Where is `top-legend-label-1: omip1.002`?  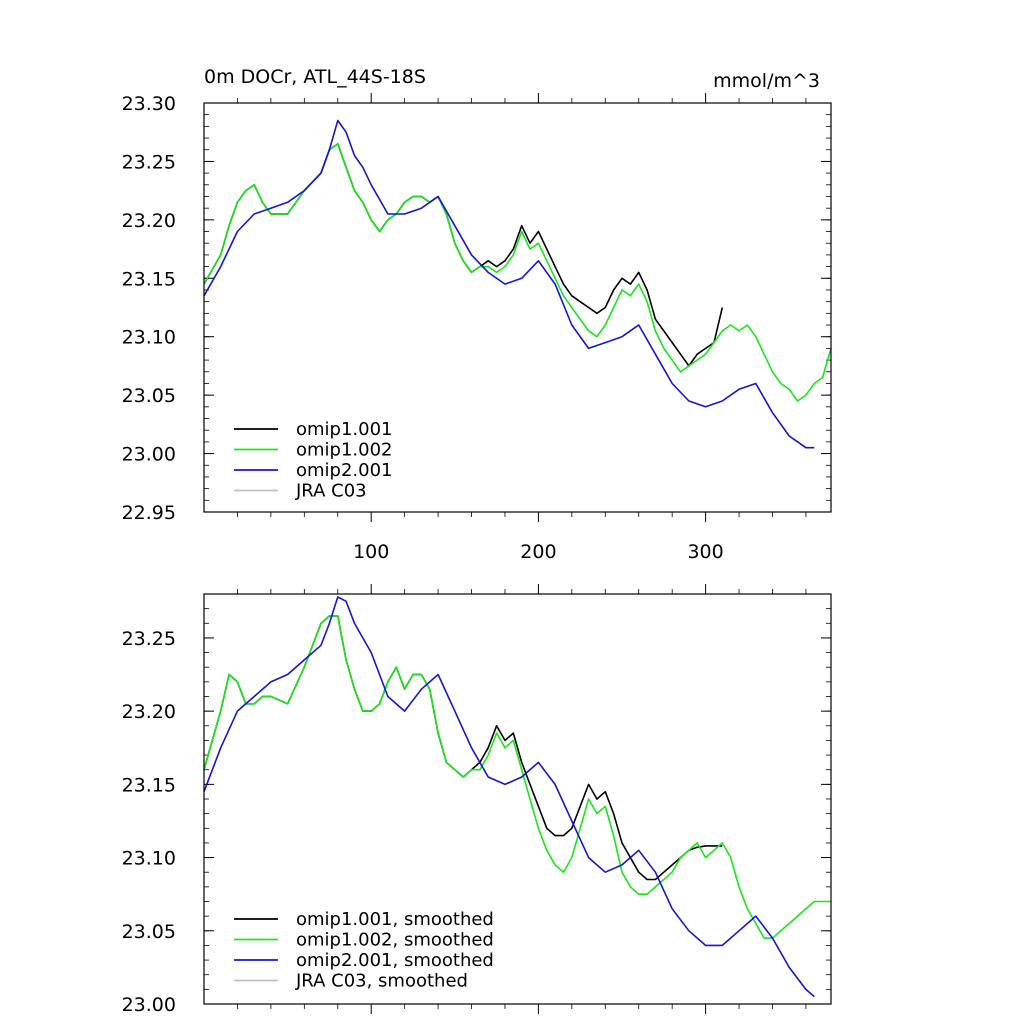
top-legend-label-1: omip1.002 is located at coordinates (344, 450).